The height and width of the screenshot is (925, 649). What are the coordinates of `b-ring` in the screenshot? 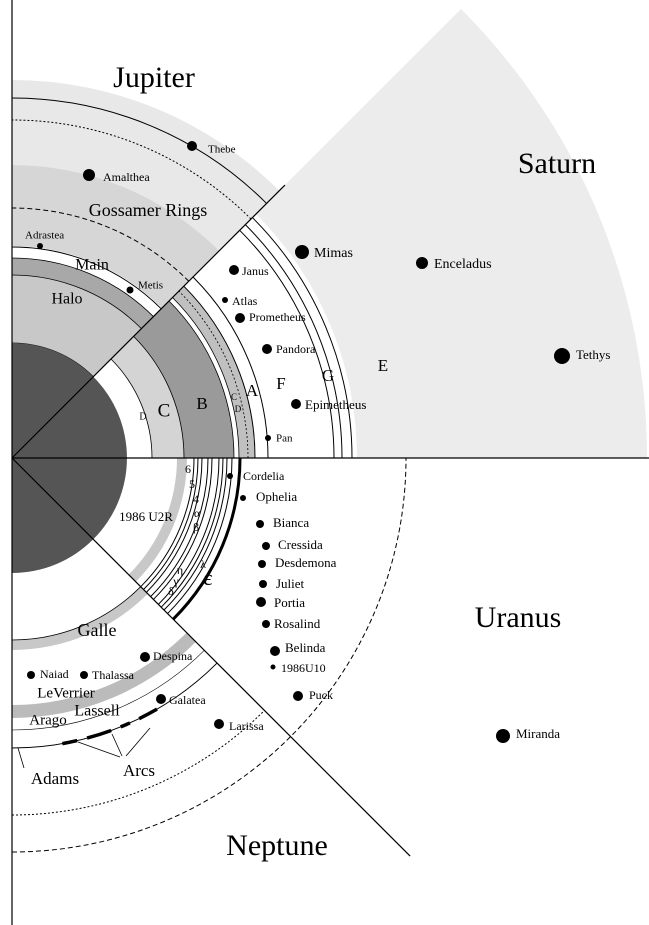 It's located at (183, 379).